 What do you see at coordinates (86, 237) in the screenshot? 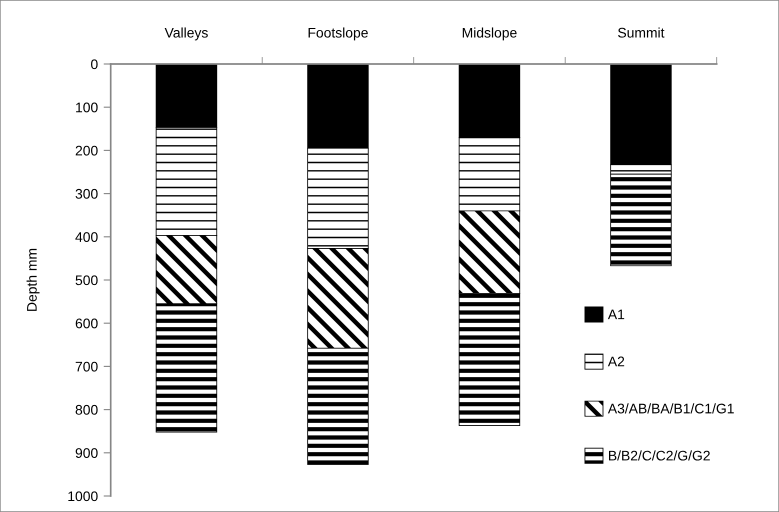
I see `y-tick-label: 400` at bounding box center [86, 237].